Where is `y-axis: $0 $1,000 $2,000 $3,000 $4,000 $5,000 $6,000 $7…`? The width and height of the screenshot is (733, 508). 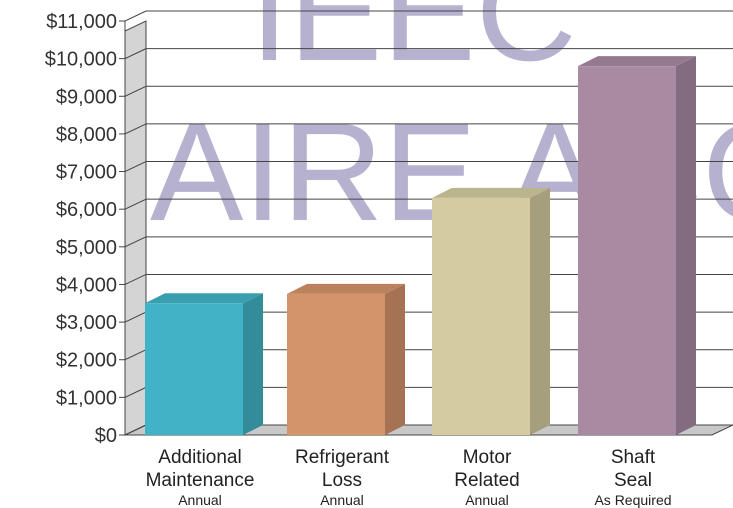 y-axis: $0 $1,000 $2,000 $3,000 $4,000 $5,000 $6,000 $7… is located at coordinates (85, 229).